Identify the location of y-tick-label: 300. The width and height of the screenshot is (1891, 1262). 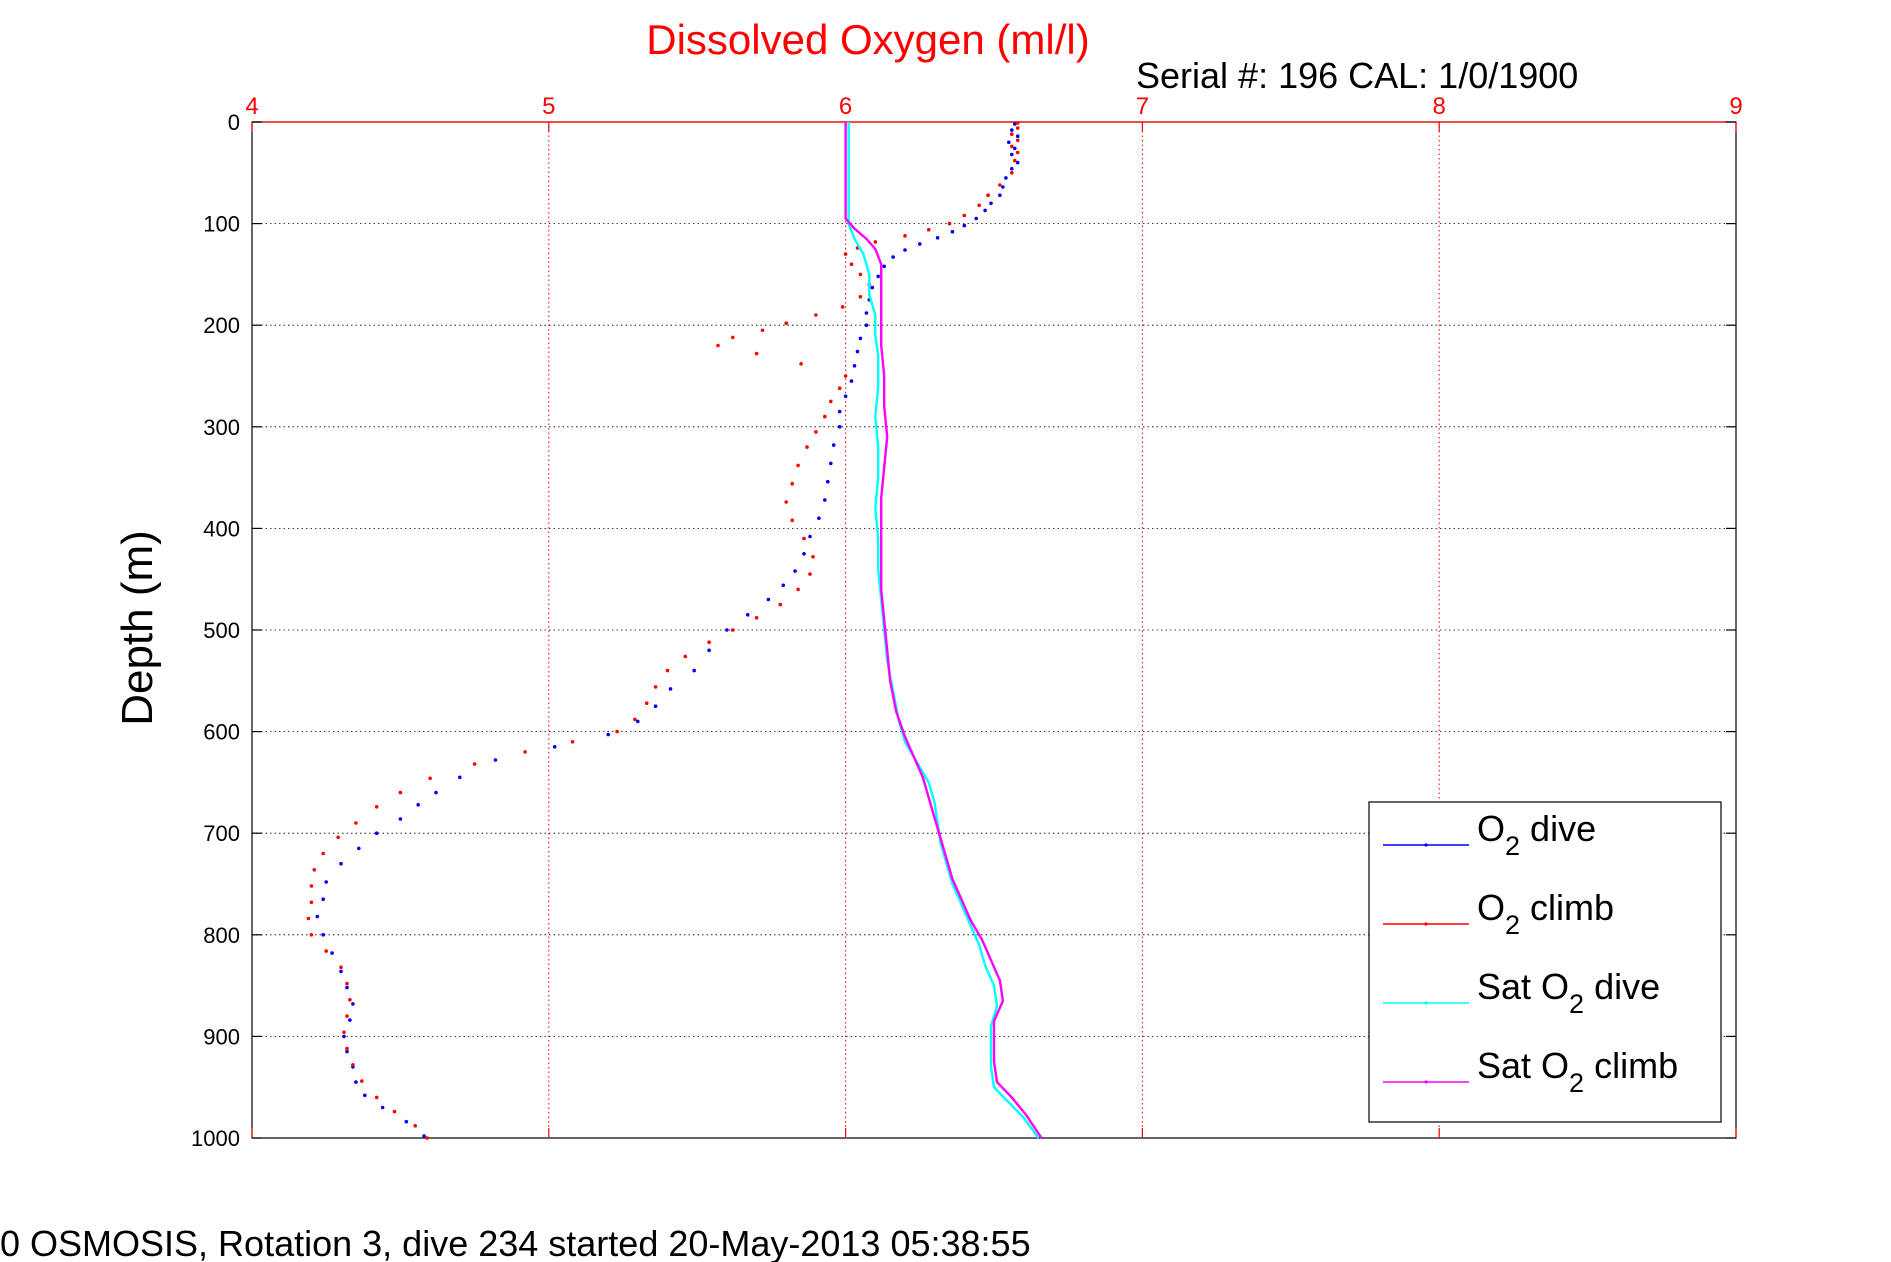
(221, 427).